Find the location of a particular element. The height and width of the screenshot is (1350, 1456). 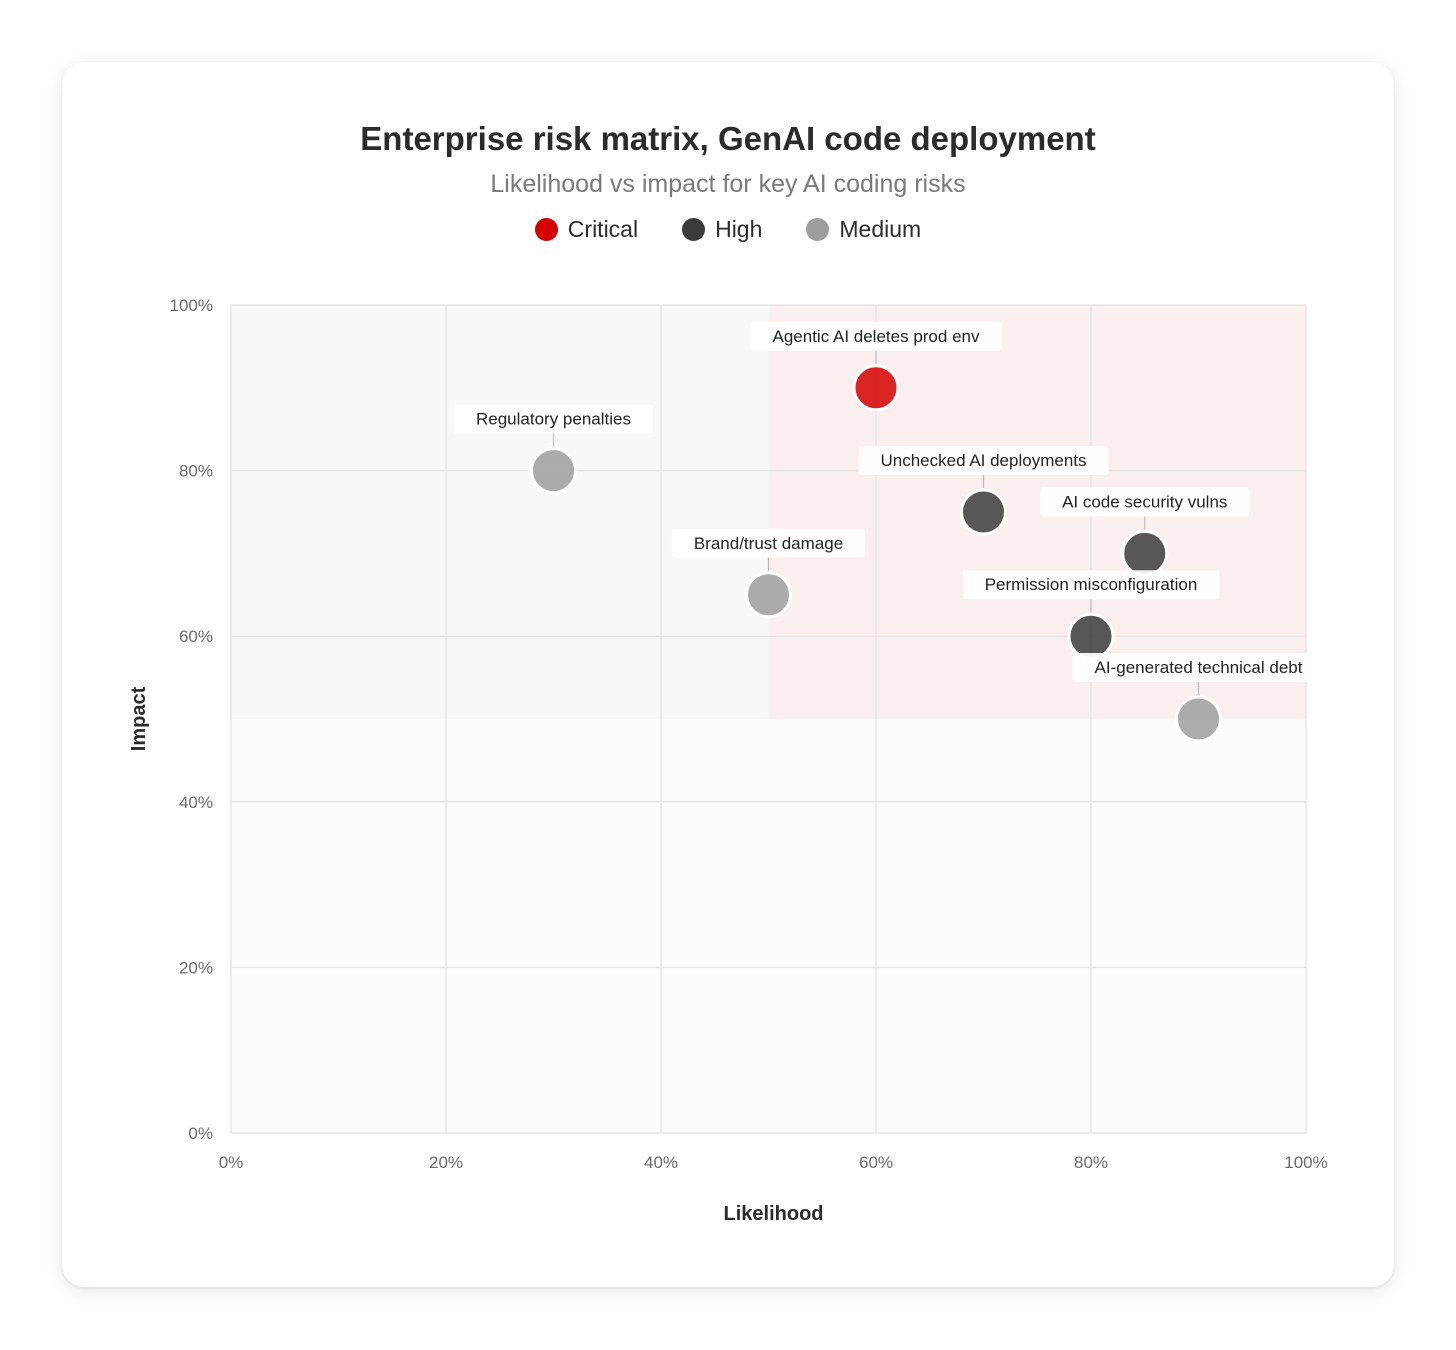

y-tick-label: 100% is located at coordinates (191, 305).